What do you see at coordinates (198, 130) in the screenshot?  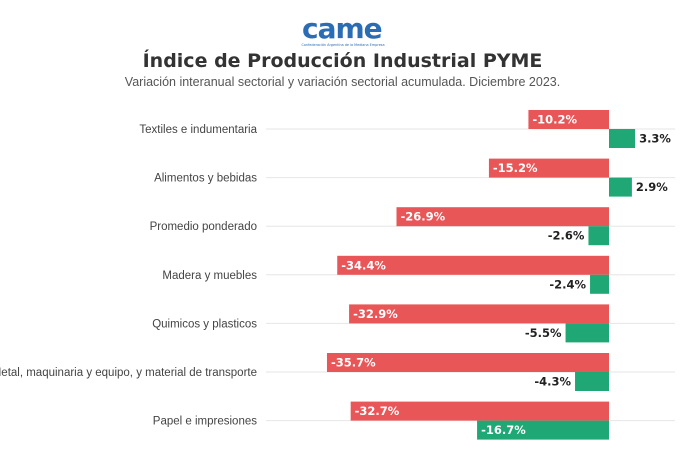 I see `category-label: Textiles e indumentaria` at bounding box center [198, 130].